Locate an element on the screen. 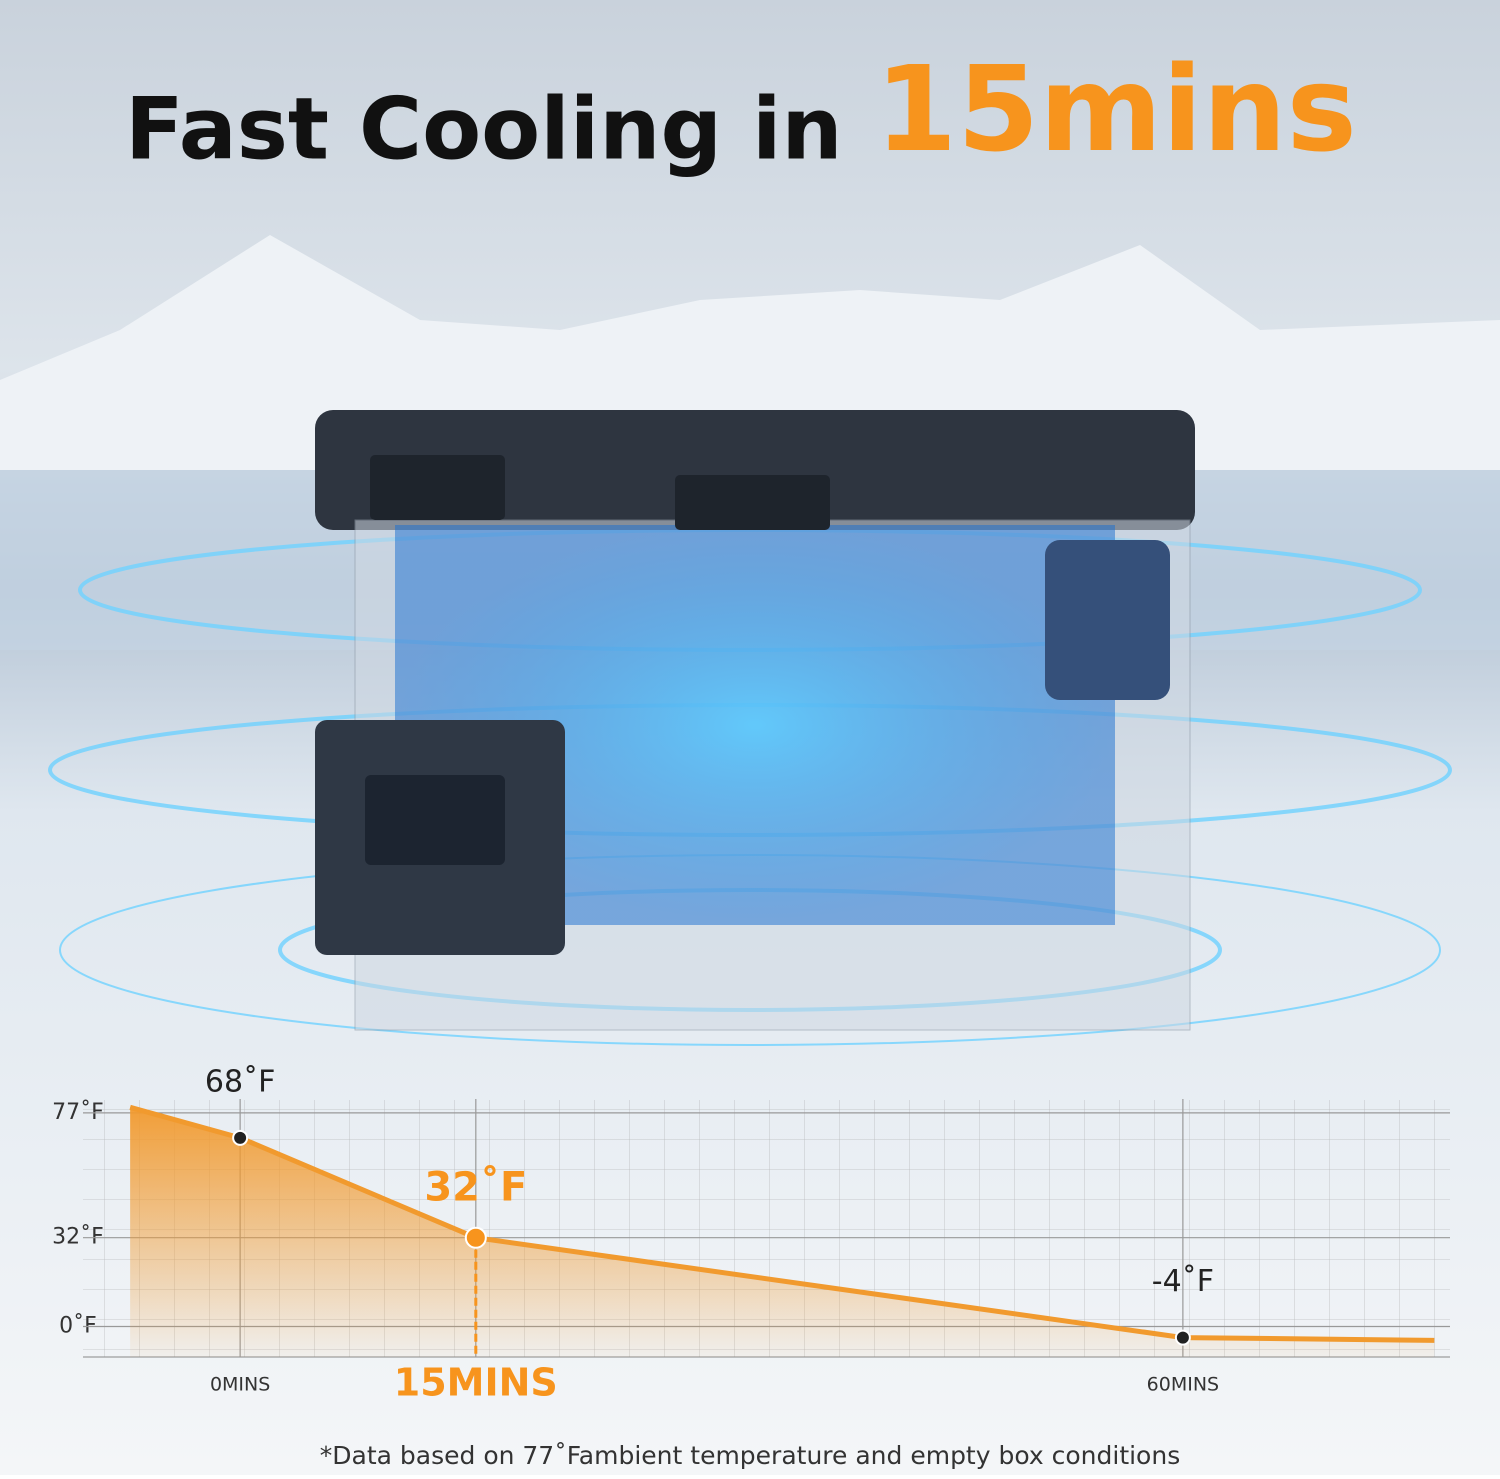  value-label: 68˚F is located at coordinates (240, 1081).